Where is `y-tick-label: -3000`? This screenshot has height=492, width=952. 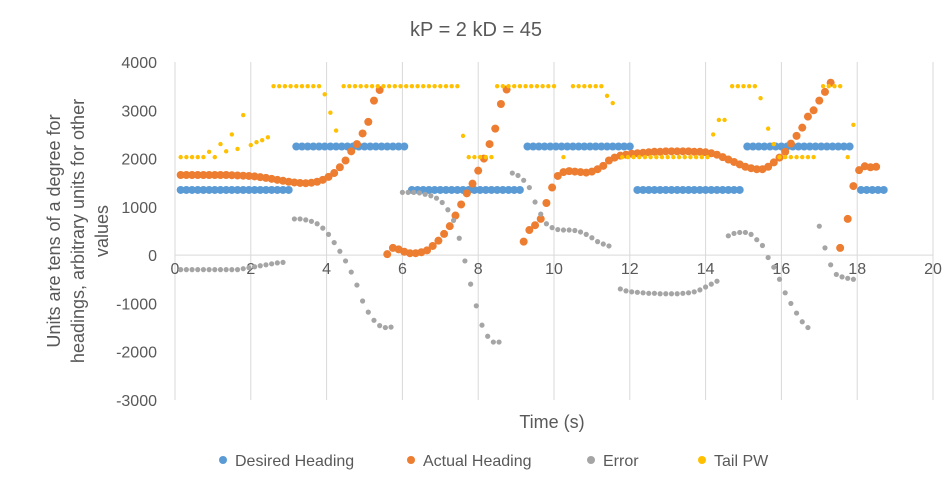 y-tick-label: -3000 is located at coordinates (136, 401).